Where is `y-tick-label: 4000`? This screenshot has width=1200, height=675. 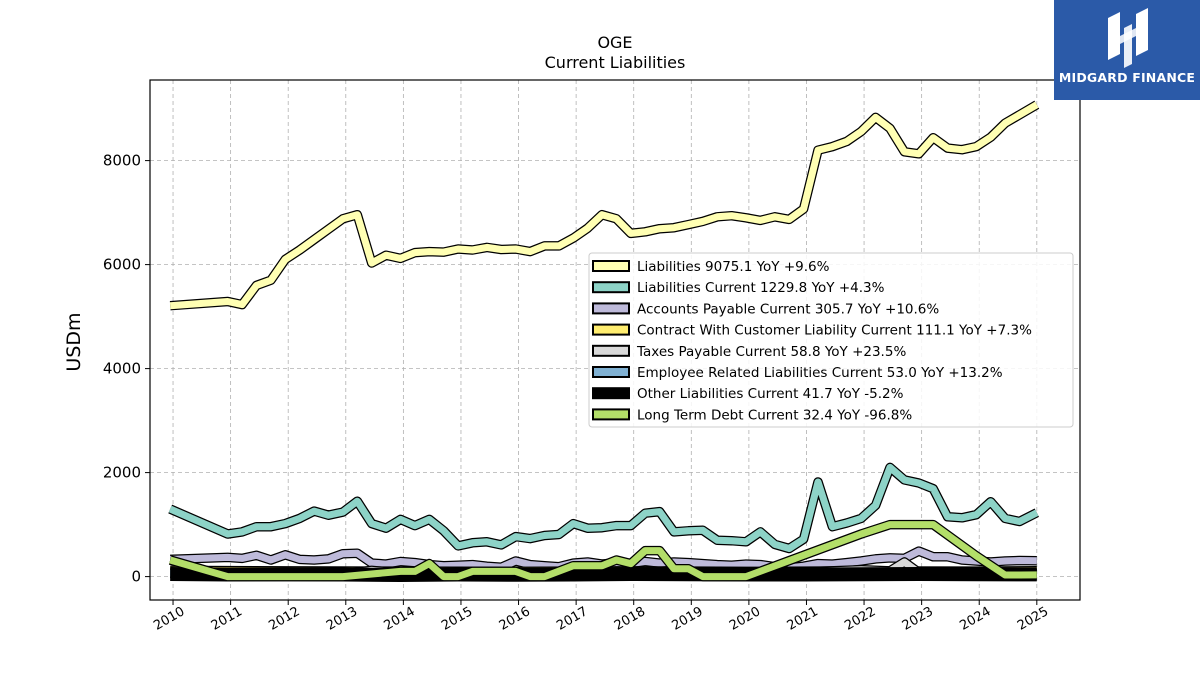 y-tick-label: 4000 is located at coordinates (122, 369).